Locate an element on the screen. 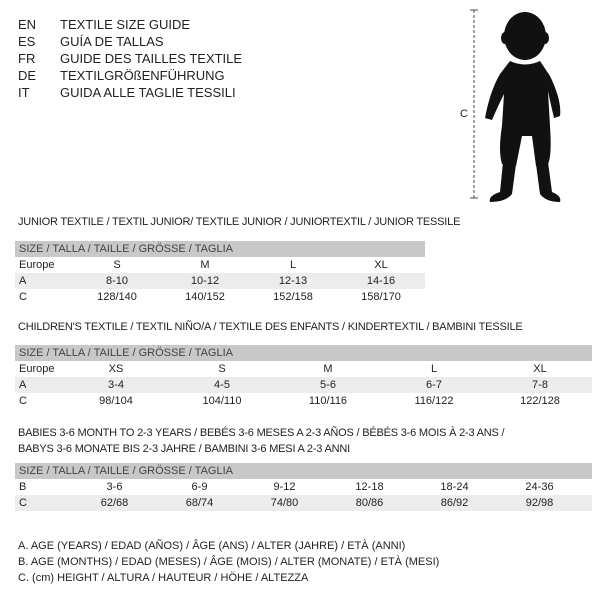 The image size is (600, 600). title-es: ES GUÍA DE TALLAS is located at coordinates (130, 41).